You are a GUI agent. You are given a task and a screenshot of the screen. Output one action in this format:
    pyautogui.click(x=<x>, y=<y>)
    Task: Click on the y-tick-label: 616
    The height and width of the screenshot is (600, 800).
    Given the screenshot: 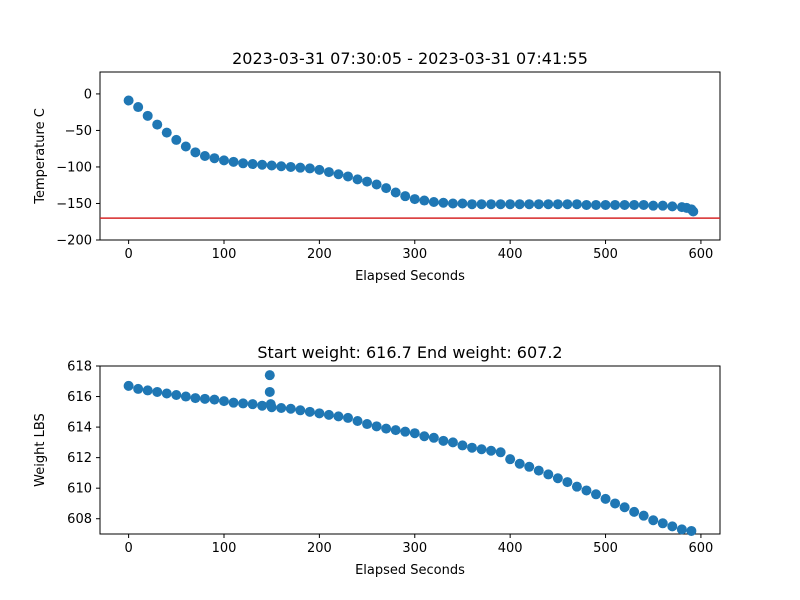 What is the action you would take?
    pyautogui.click(x=79, y=397)
    